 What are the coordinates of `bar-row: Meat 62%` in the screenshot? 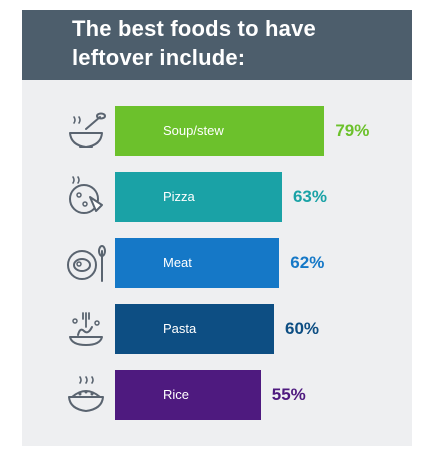 It's located at (217, 263).